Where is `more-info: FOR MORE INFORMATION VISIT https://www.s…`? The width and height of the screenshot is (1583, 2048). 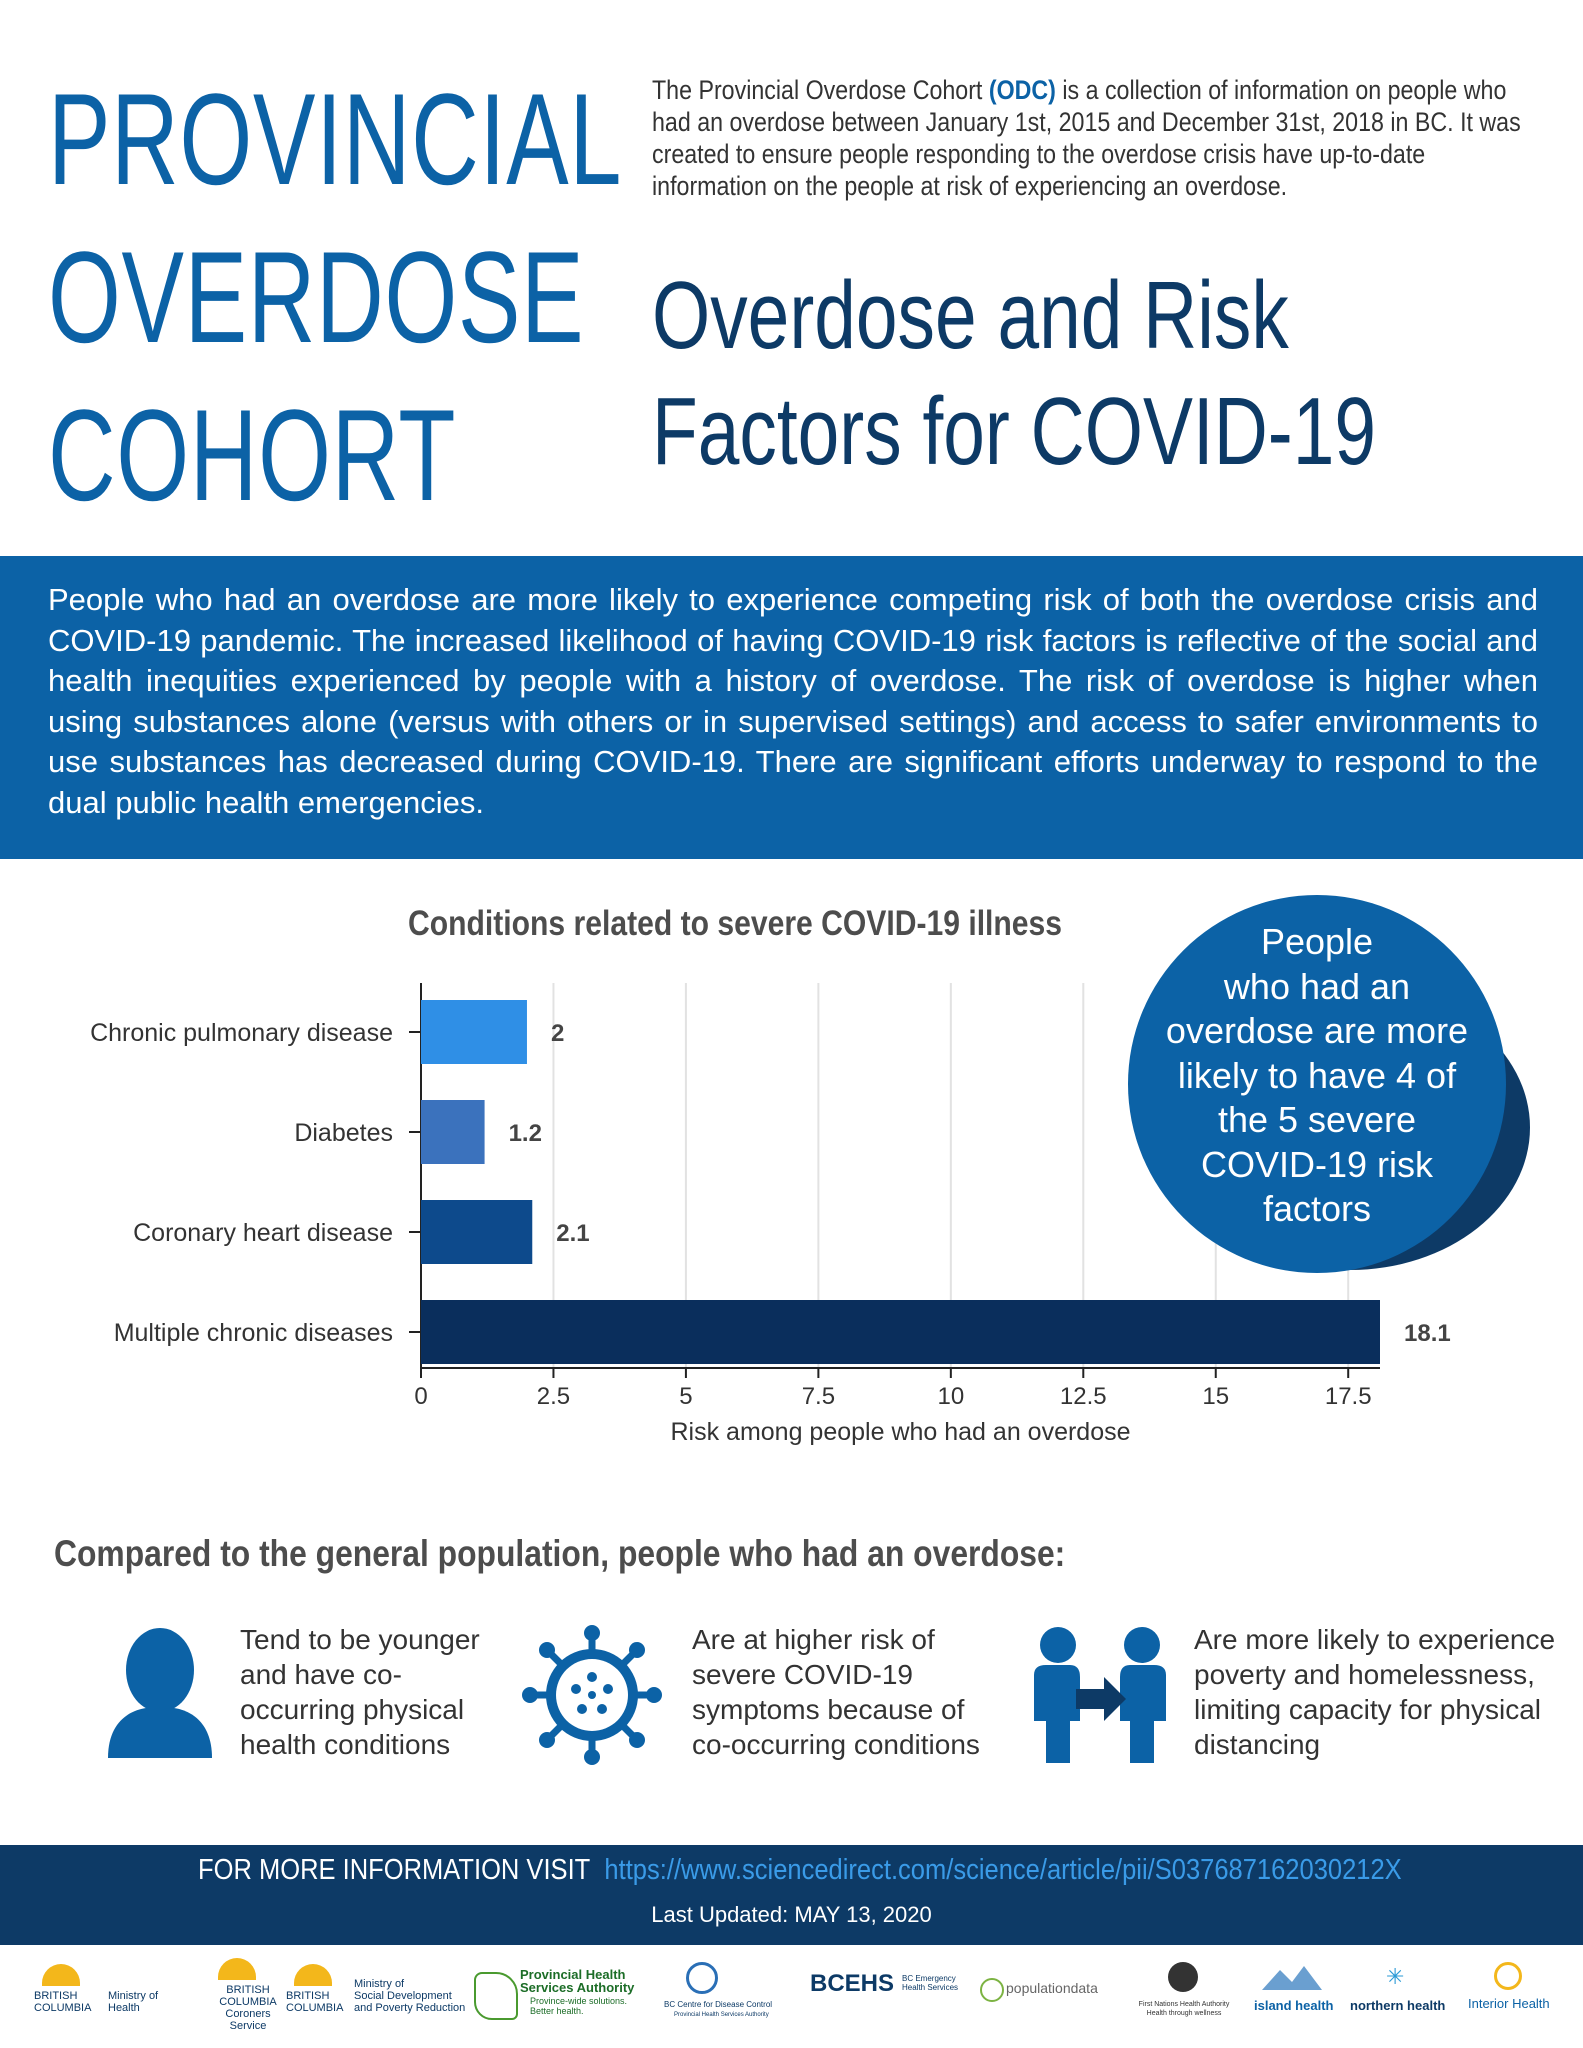 more-info: FOR MORE INFORMATION VISIT https://www.s… is located at coordinates (800, 1870).